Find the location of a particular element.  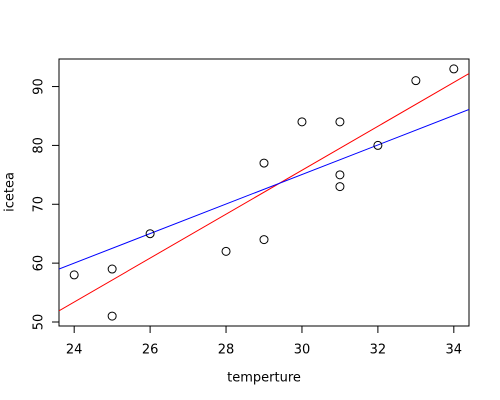

y-axis-label: icetea is located at coordinates (10, 192).